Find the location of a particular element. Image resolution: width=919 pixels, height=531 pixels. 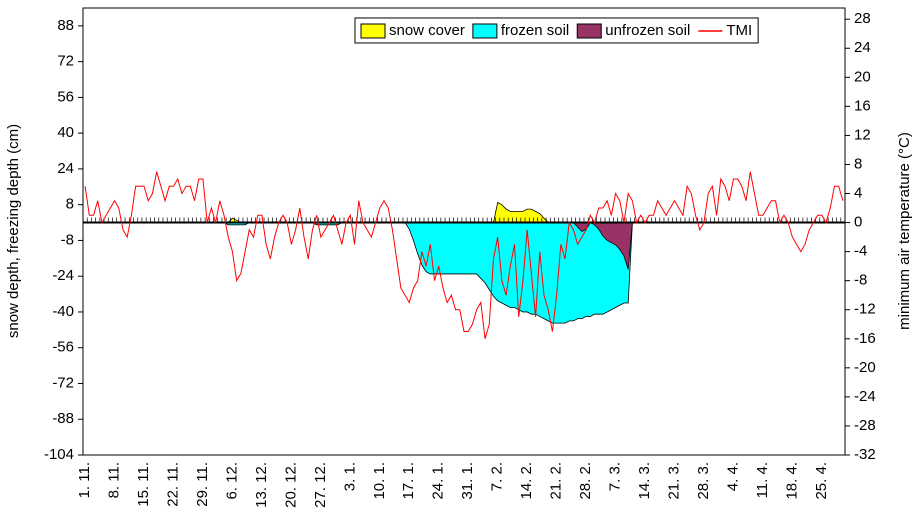

x-tick-label: 6. 12. is located at coordinates (231, 481).